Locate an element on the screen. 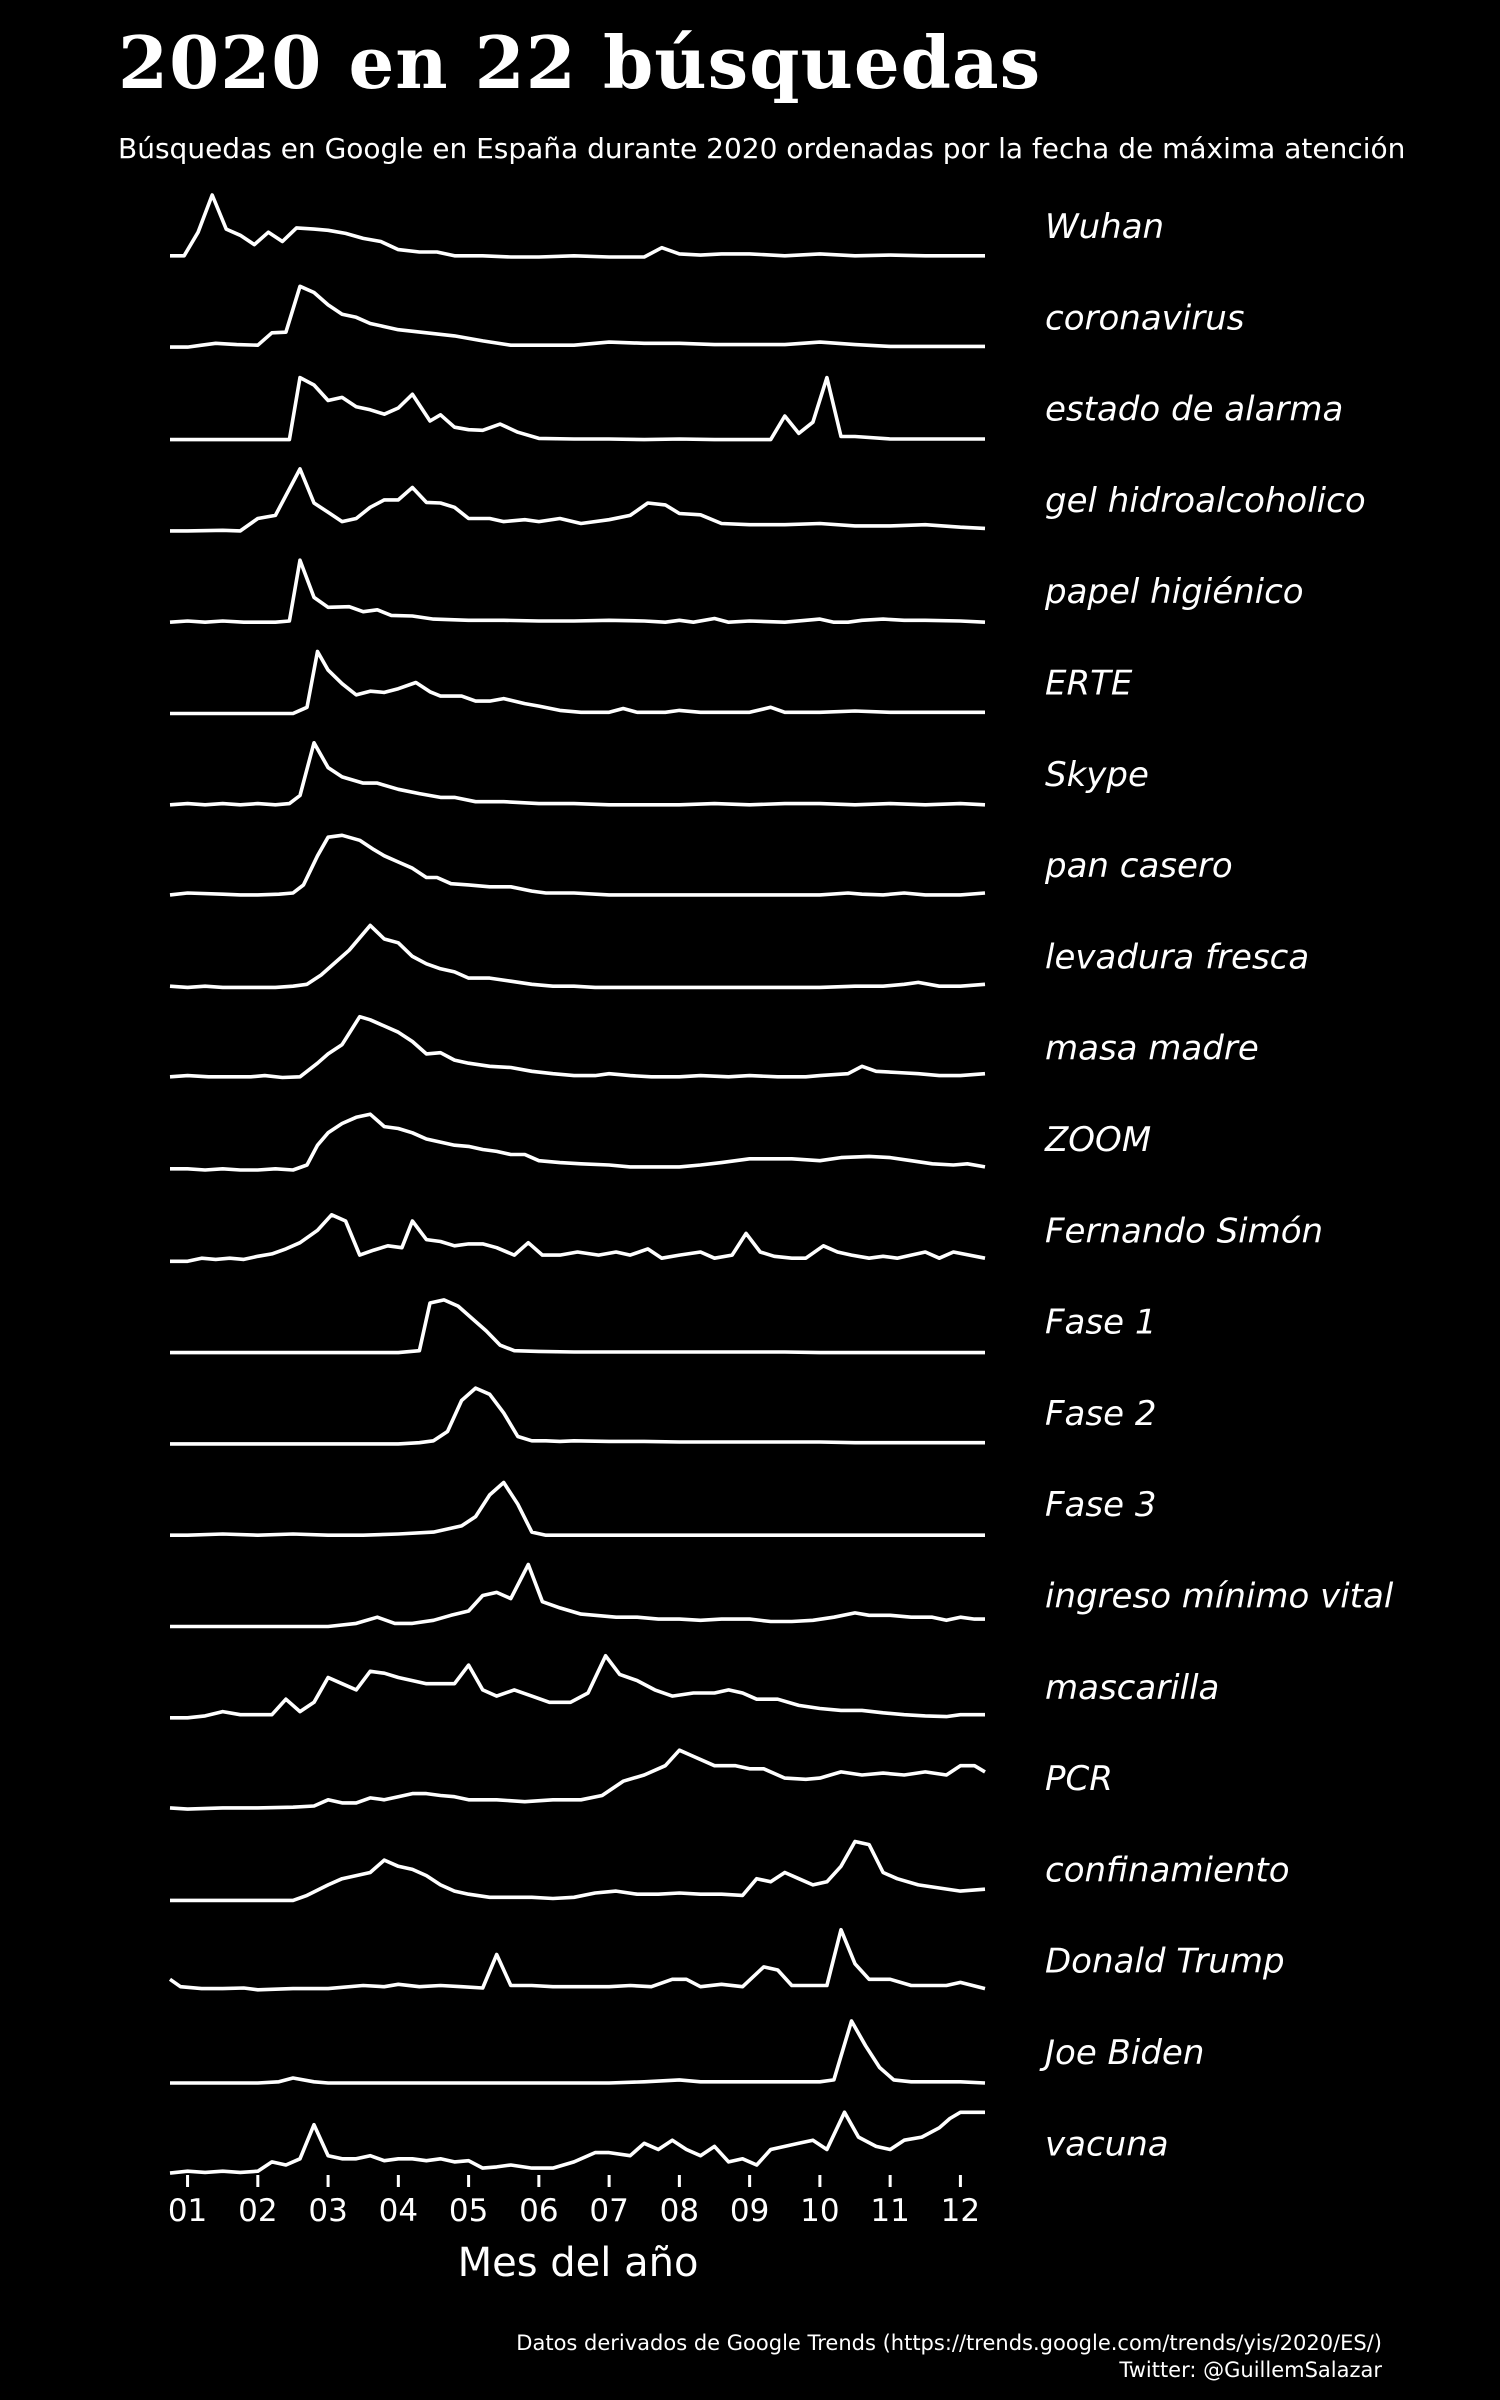 The width and height of the screenshot is (1500, 2400). x-tick-label: 07 is located at coordinates (608, 2211).